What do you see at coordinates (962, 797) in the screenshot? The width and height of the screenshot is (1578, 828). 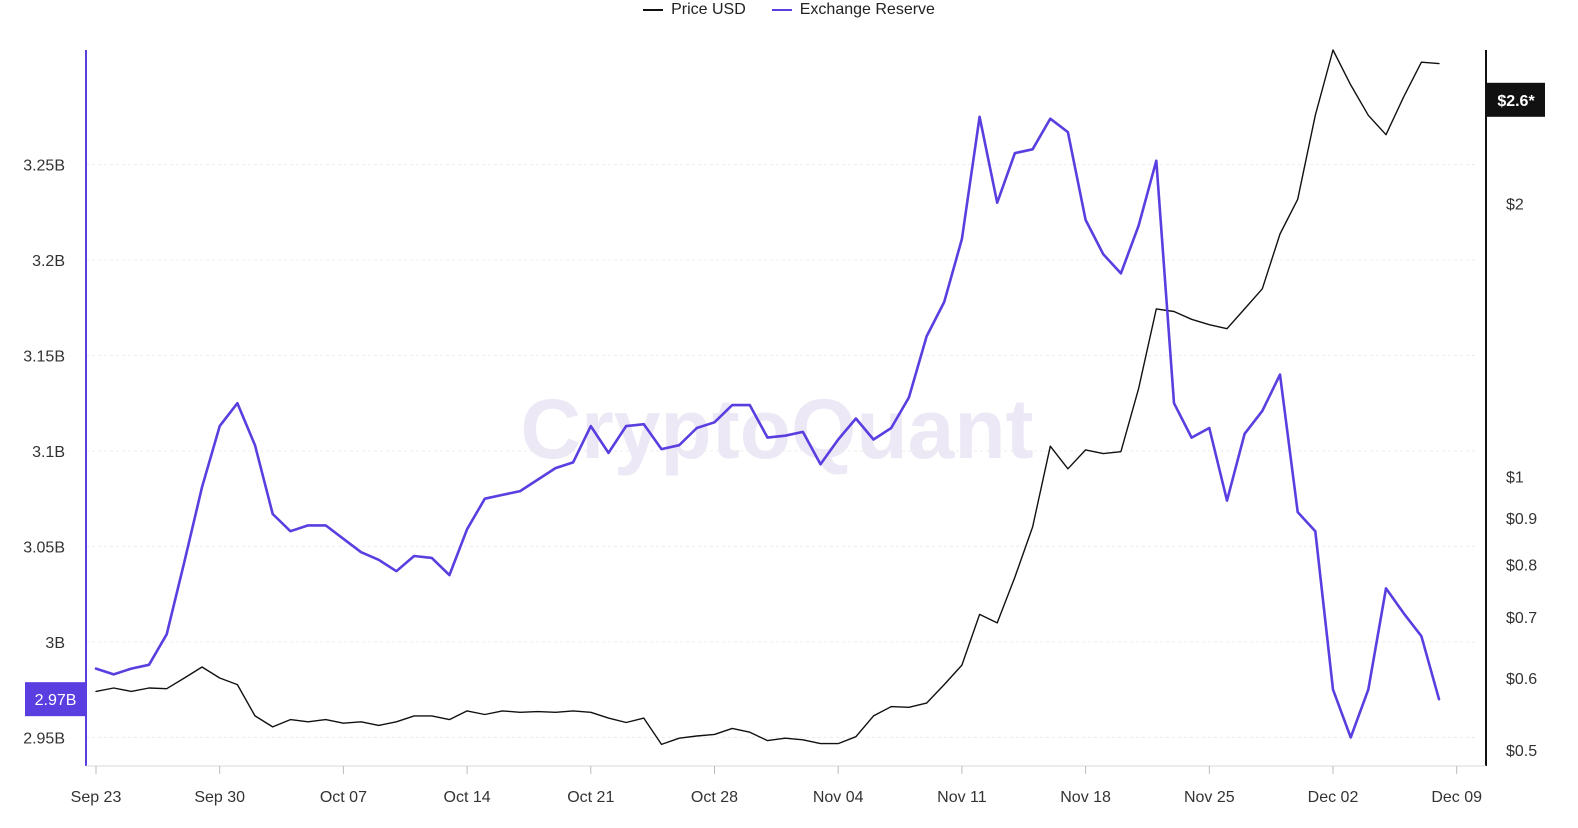 I see `x-tick-label: Nov 11` at bounding box center [962, 797].